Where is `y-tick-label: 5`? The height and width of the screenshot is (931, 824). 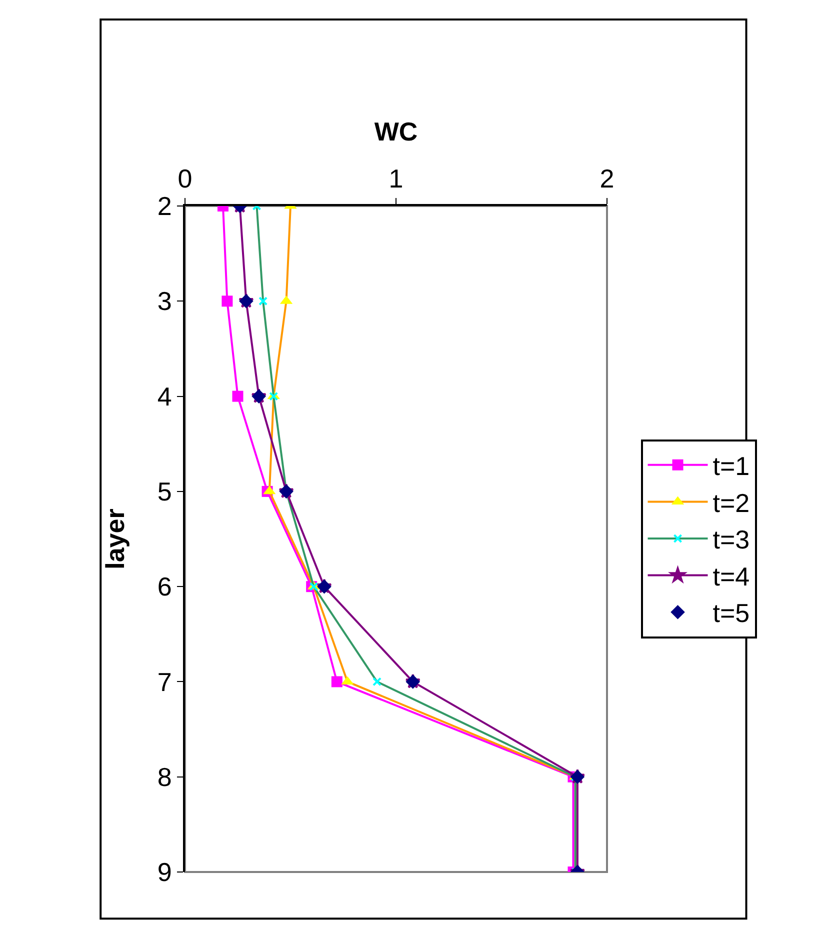 y-tick-label: 5 is located at coordinates (164, 491).